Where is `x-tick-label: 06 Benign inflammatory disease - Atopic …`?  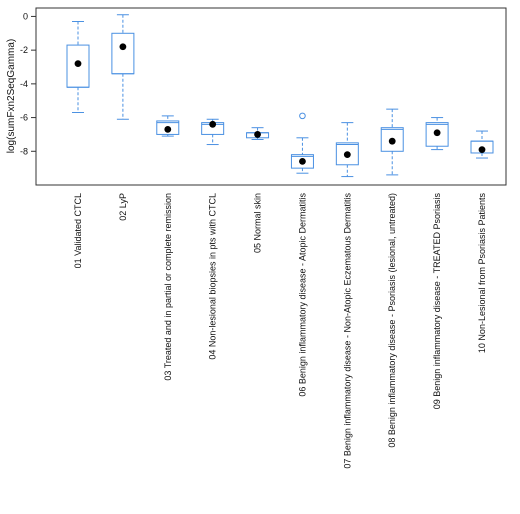
x-tick-label: 06 Benign inflammatory disease - Atopic … is located at coordinates (302, 295).